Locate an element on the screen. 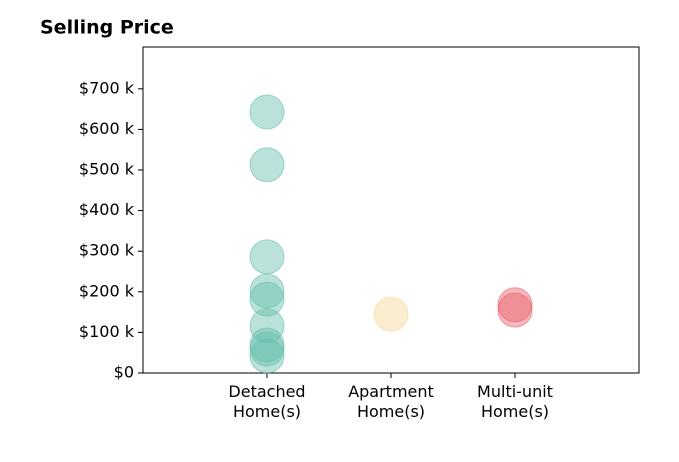 This screenshot has width=679, height=462. y-tick-label: $400 k is located at coordinates (107, 209).